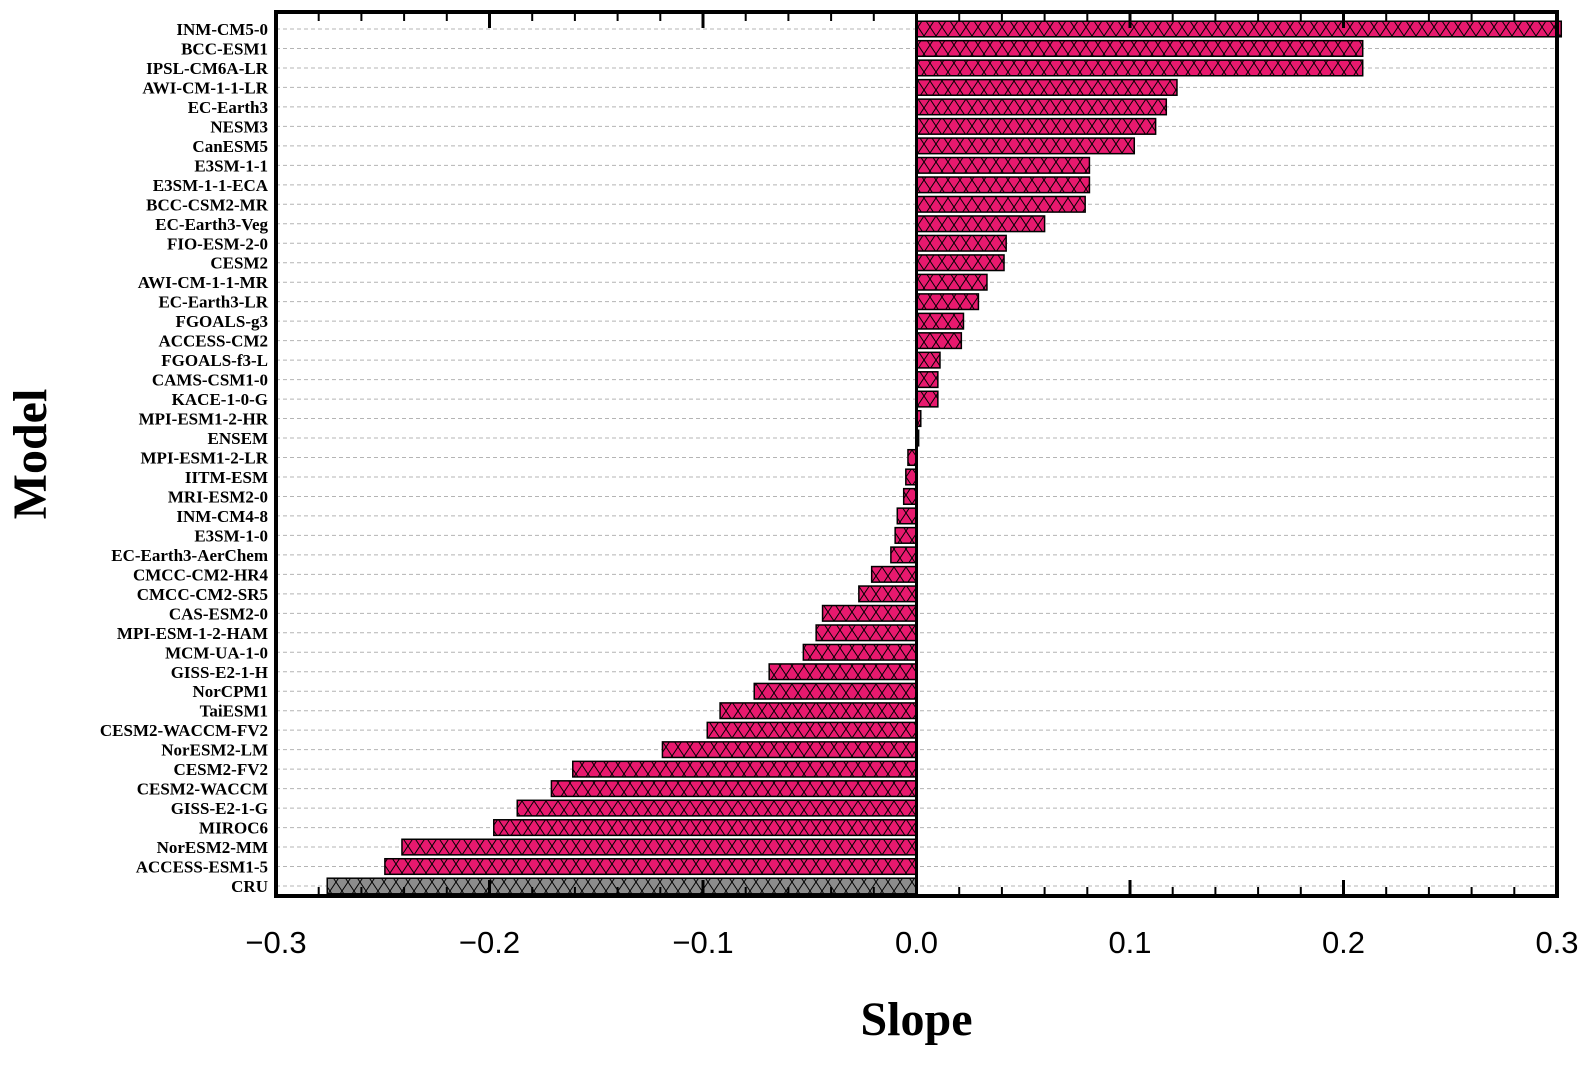  Describe the element at coordinates (189, 555) in the screenshot. I see `y-tick-label: EC-Earth3-AerChem` at that location.